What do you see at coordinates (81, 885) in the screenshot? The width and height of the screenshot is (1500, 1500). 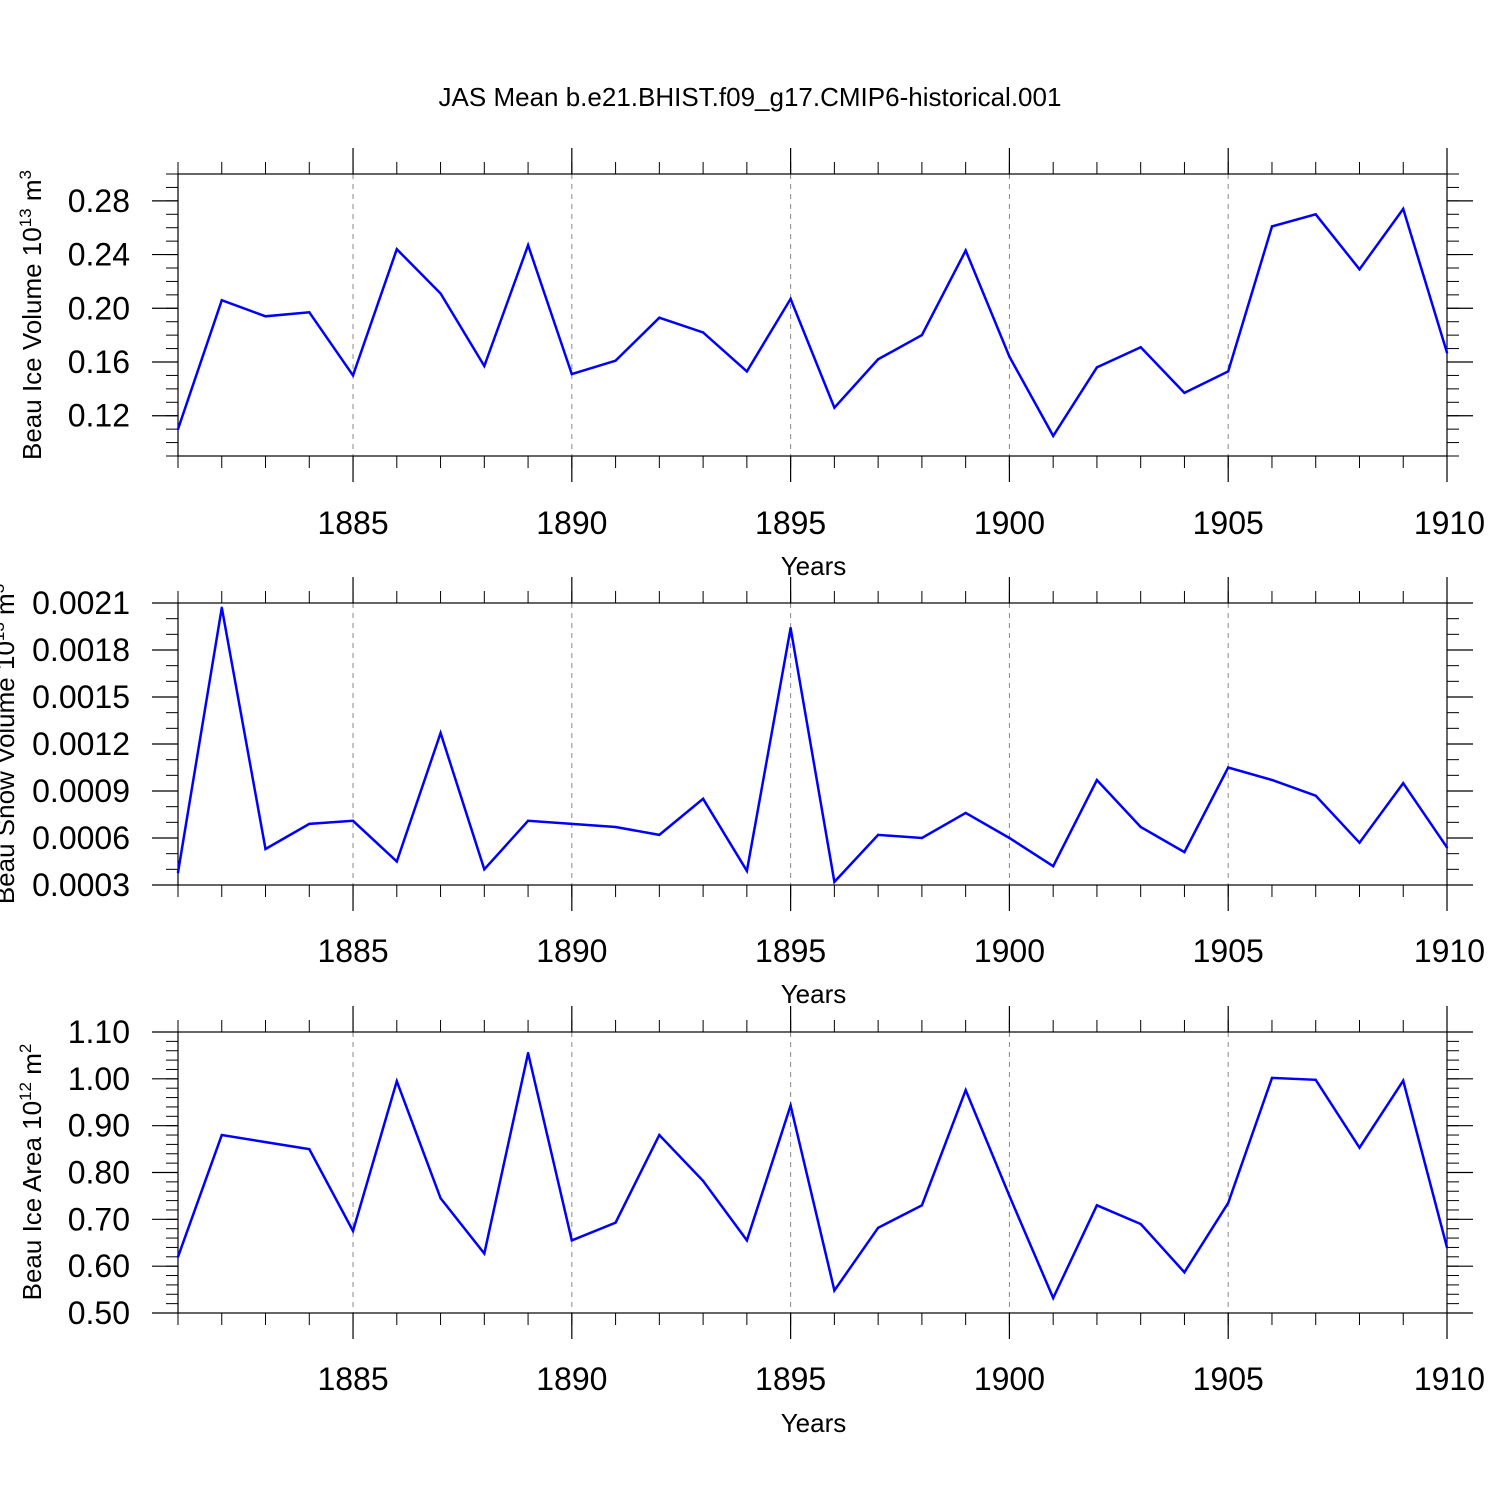 I see `y-tick-label: 0.0003` at bounding box center [81, 885].